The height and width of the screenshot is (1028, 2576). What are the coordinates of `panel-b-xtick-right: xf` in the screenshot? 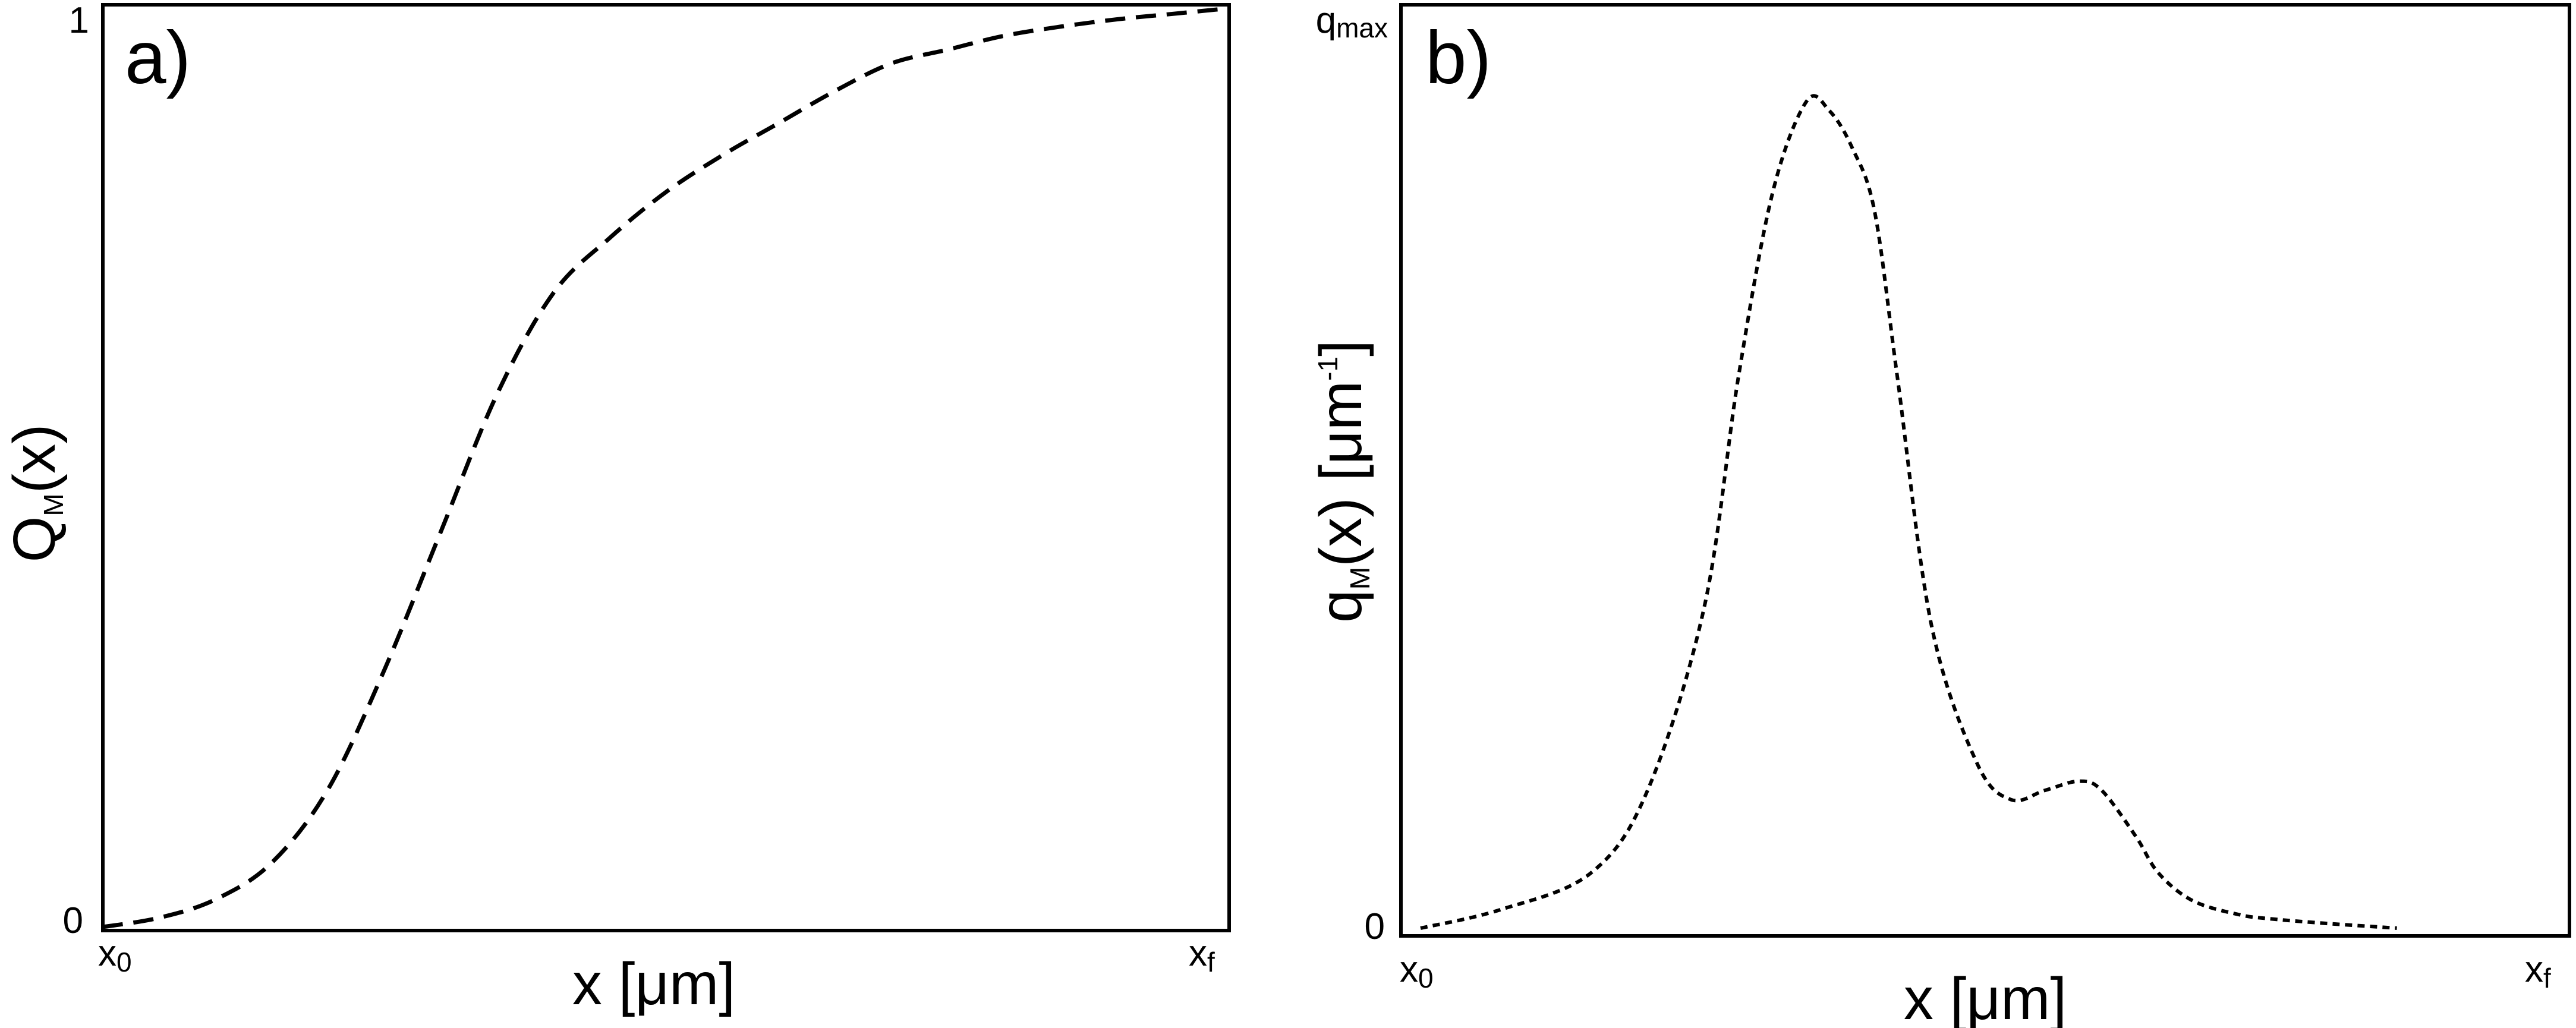 It's located at (2538, 971).